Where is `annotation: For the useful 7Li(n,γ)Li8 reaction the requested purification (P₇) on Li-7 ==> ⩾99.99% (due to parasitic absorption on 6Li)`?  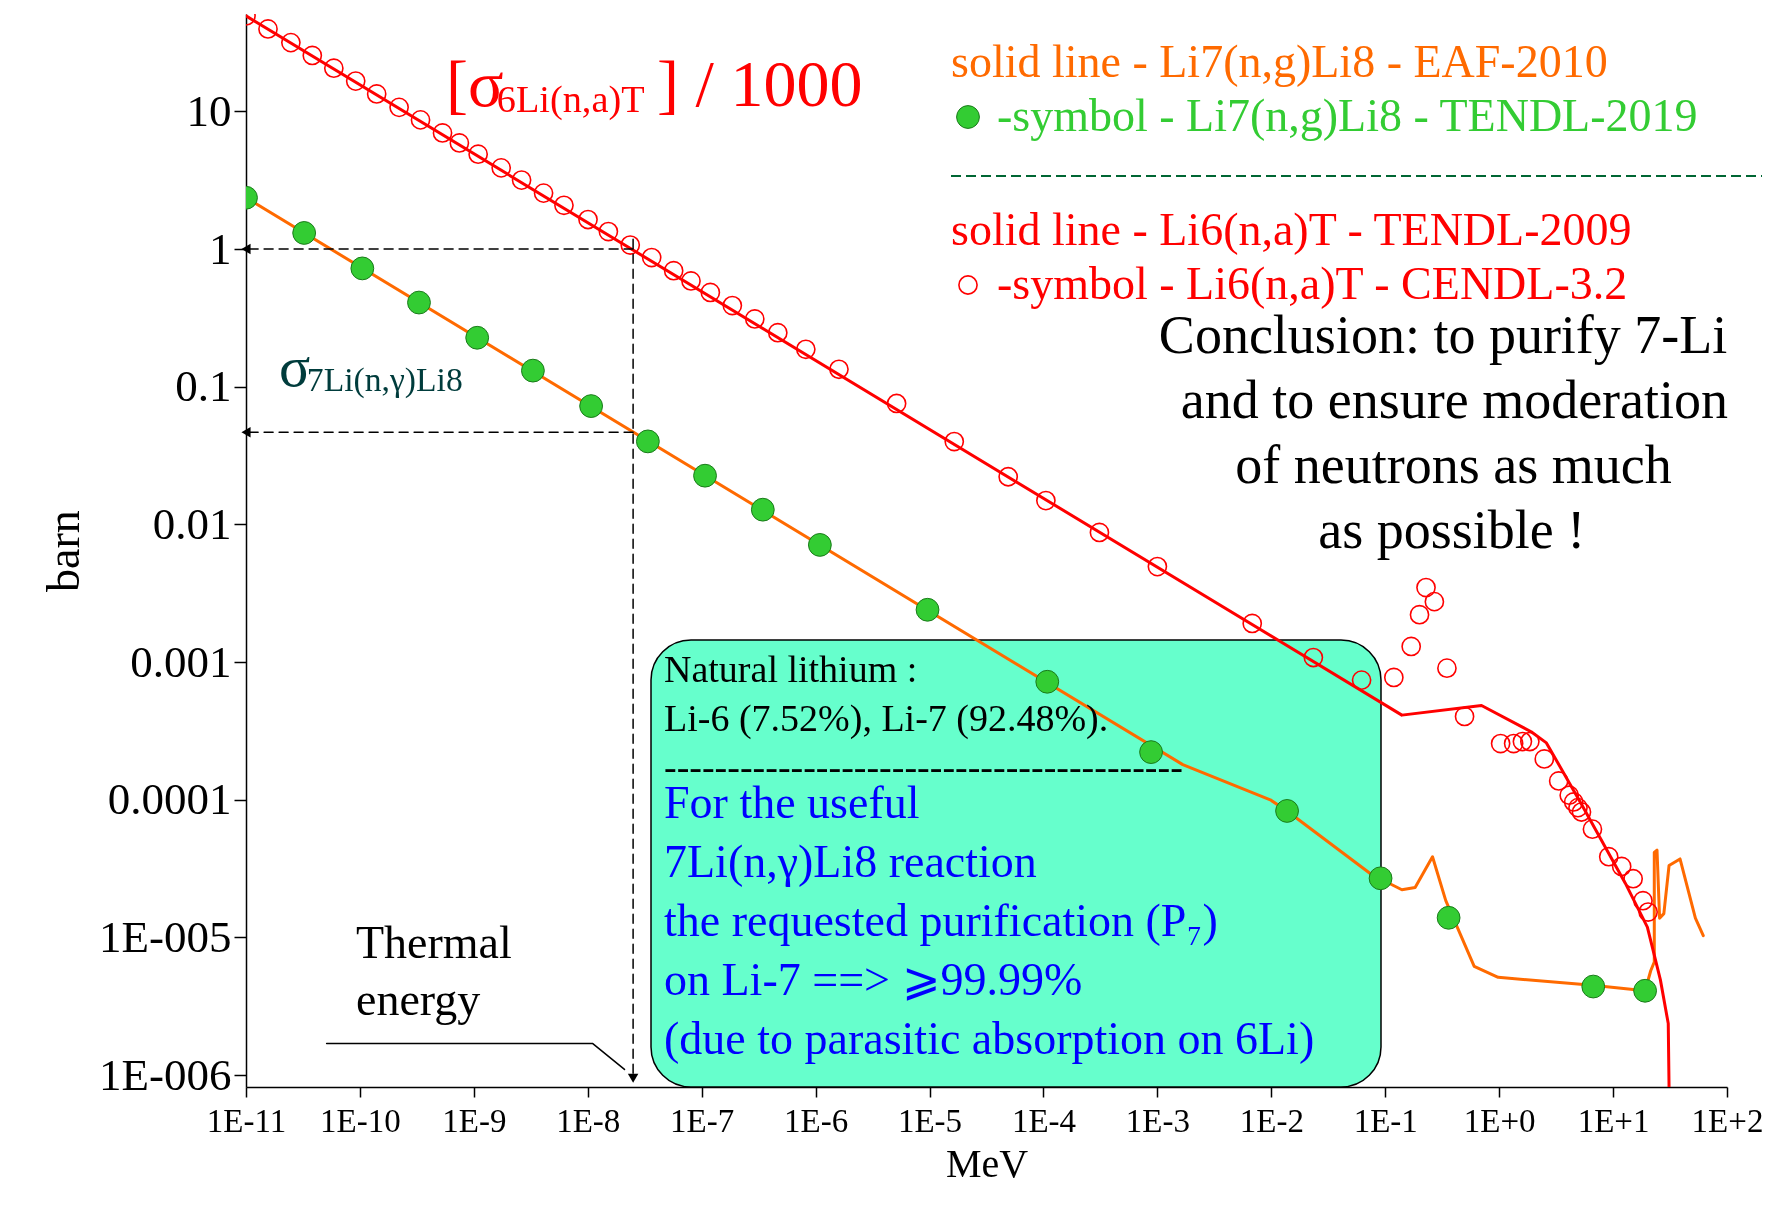 annotation: For the useful 7Li(n,γ)Li8 reaction the requested purification (P₇) on Li-7 ==> ⩾99.99% (due to parasitic absorption on 6Li) is located at coordinates (989, 920).